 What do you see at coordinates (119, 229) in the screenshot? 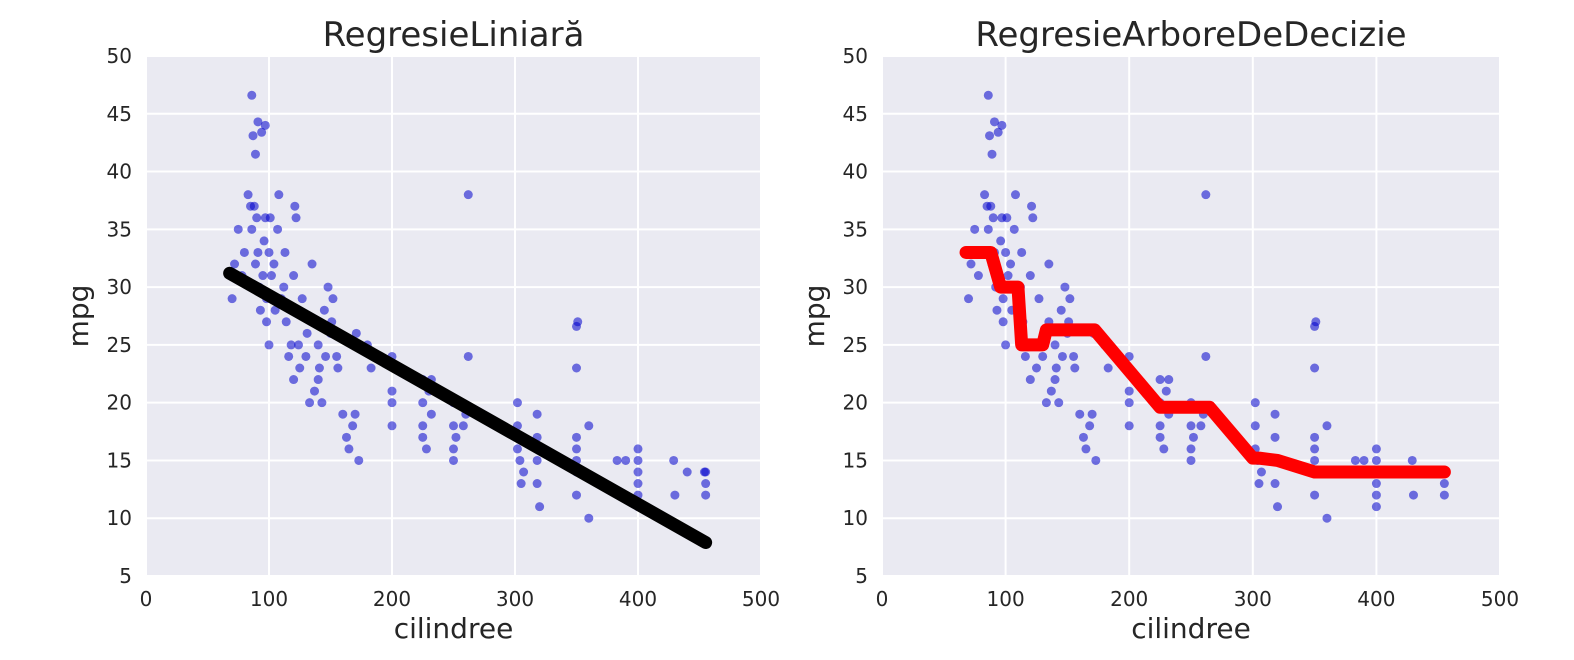
I see `y-tick-label: 35` at bounding box center [119, 229].